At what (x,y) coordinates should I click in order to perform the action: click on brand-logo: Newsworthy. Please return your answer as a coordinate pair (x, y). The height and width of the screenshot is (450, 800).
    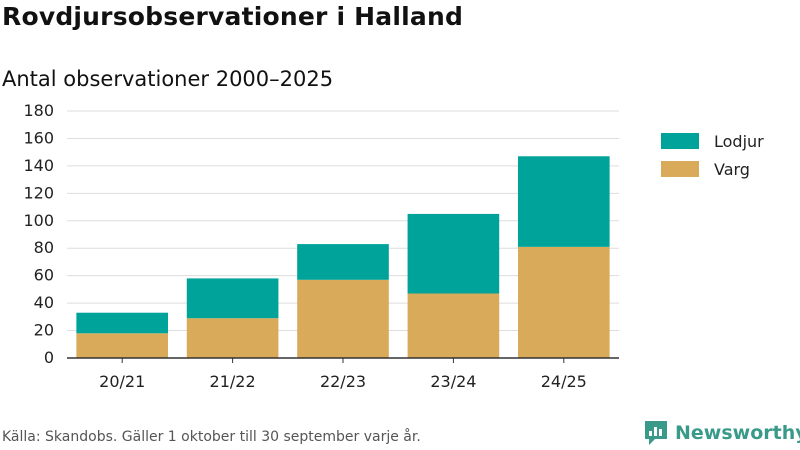
    Looking at the image, I should click on (721, 433).